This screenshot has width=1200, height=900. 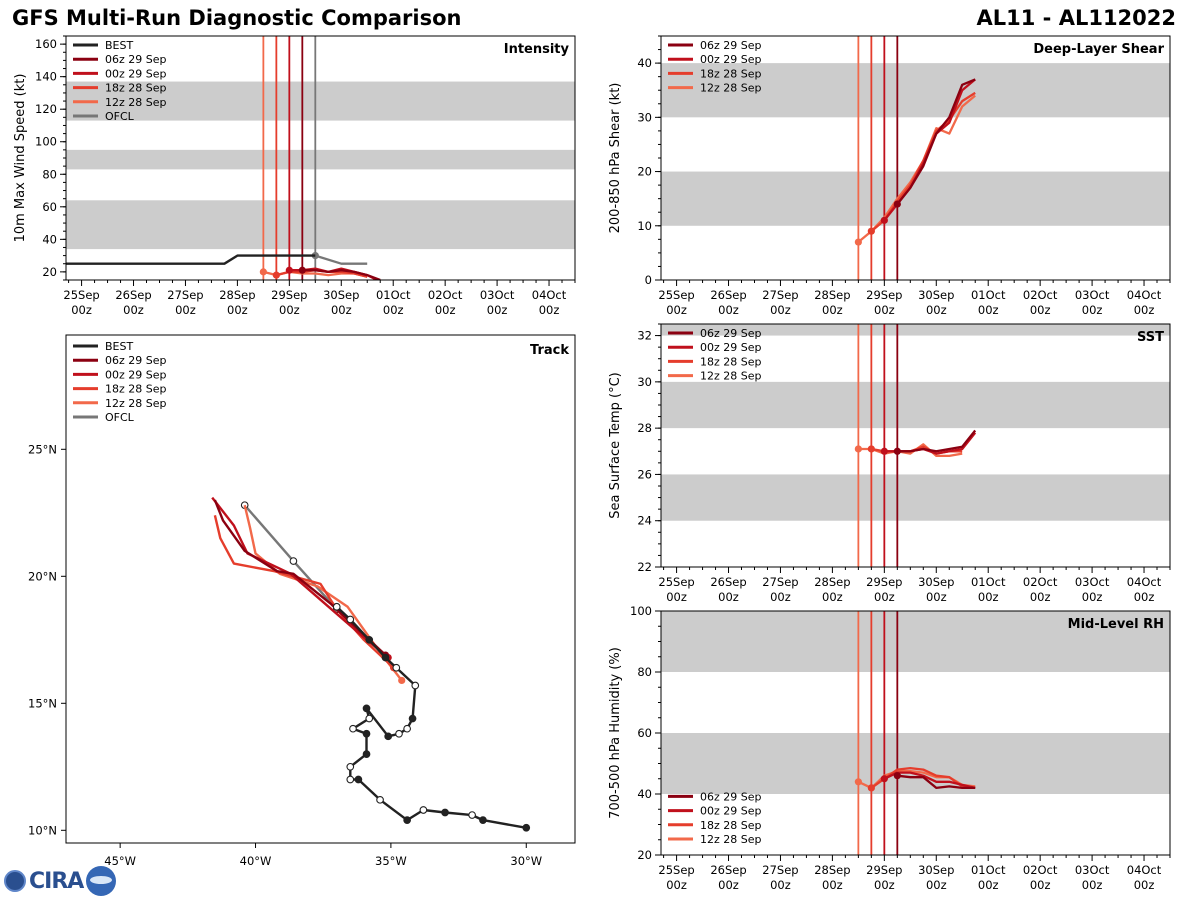 I want to click on shear-init-point-r00z29, so click(x=884, y=220).